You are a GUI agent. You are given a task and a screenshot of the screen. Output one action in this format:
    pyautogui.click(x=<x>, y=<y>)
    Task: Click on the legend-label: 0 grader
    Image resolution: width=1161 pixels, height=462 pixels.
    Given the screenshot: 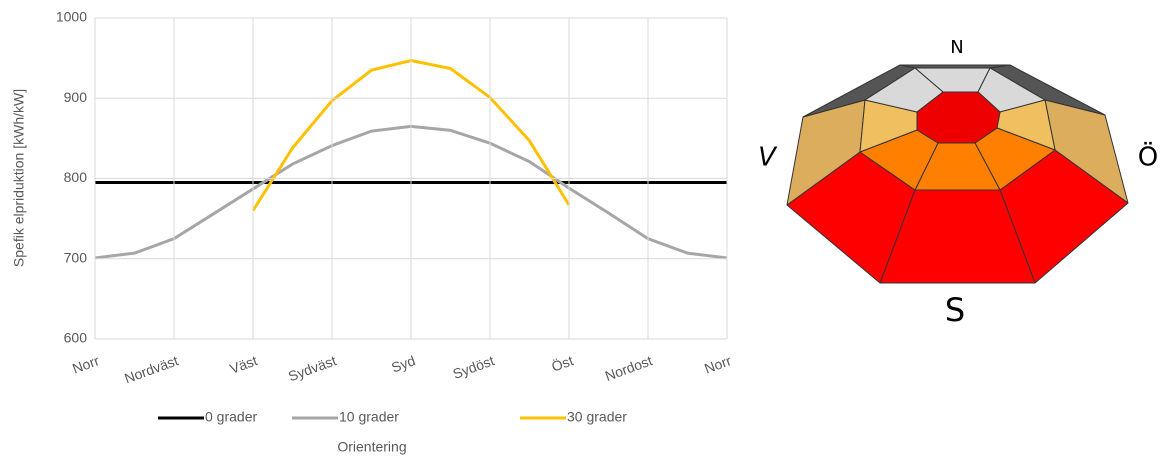 What is the action you would take?
    pyautogui.click(x=231, y=417)
    